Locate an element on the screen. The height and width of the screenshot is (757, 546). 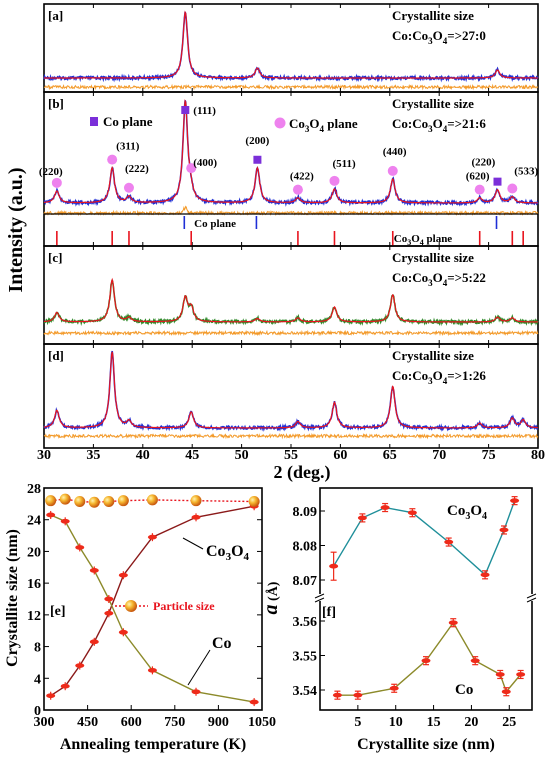
miller-index-label: (533) is located at coordinates (526, 171).